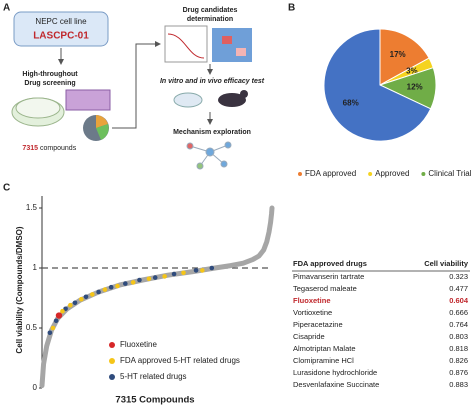 The image size is (474, 406). Describe the element at coordinates (6, 8) in the screenshot. I see `panel-label: A` at that location.